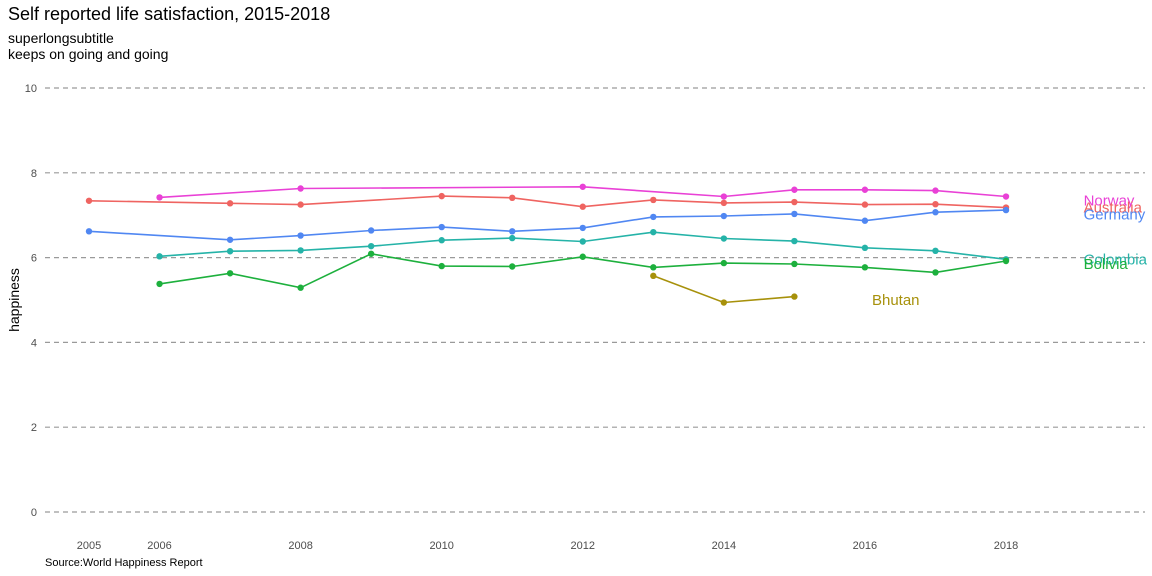  I want to click on y-axis-label: happiness, so click(14, 300).